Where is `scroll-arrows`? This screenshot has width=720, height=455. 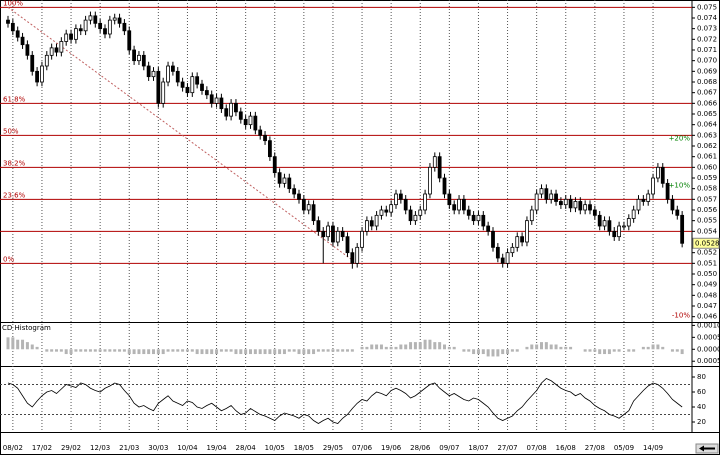
scroll-arrows is located at coordinates (707, 448).